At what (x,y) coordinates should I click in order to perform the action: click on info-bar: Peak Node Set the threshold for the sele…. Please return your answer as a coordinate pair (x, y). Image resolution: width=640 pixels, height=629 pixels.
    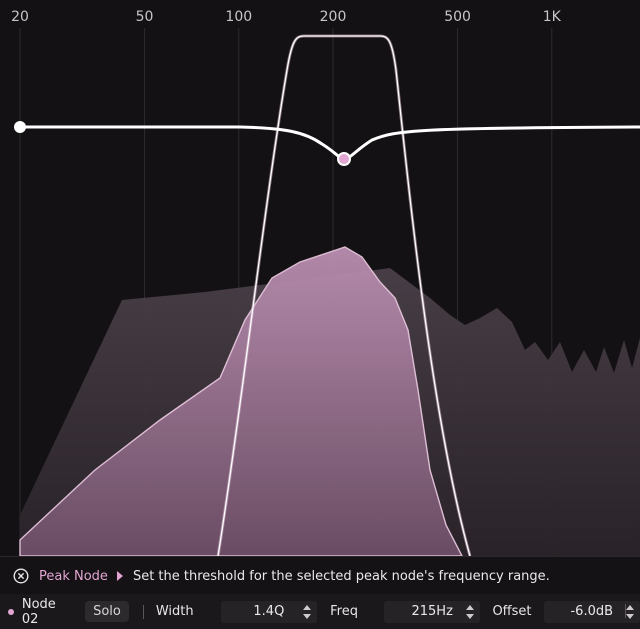
    Looking at the image, I should click on (320, 576).